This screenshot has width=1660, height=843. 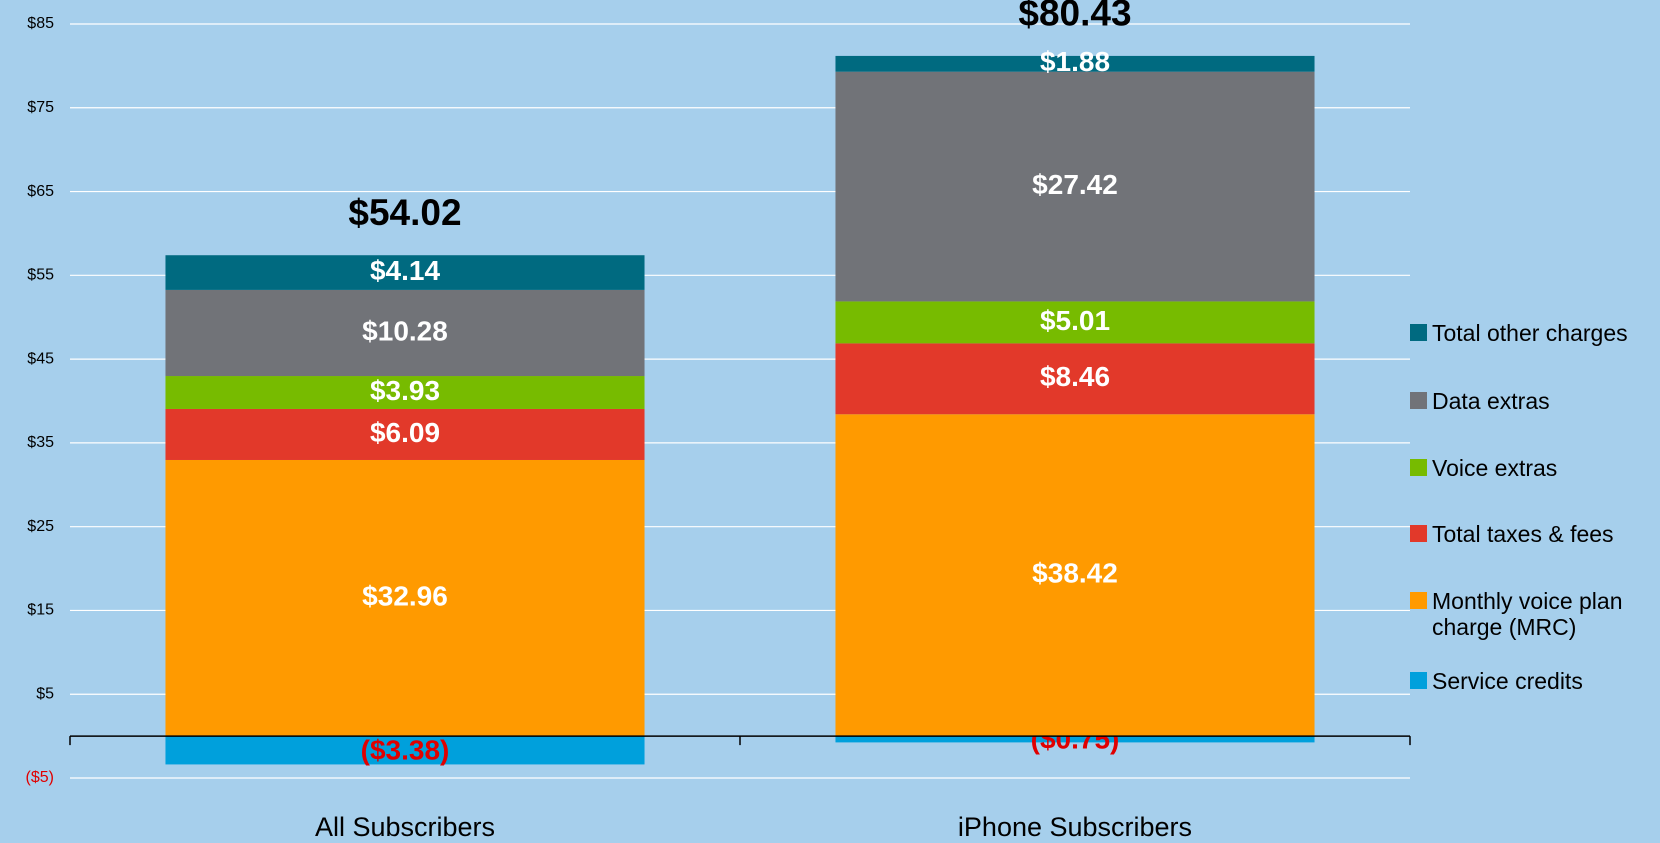 What do you see at coordinates (40, 526) in the screenshot?
I see `y-tick-label: $25` at bounding box center [40, 526].